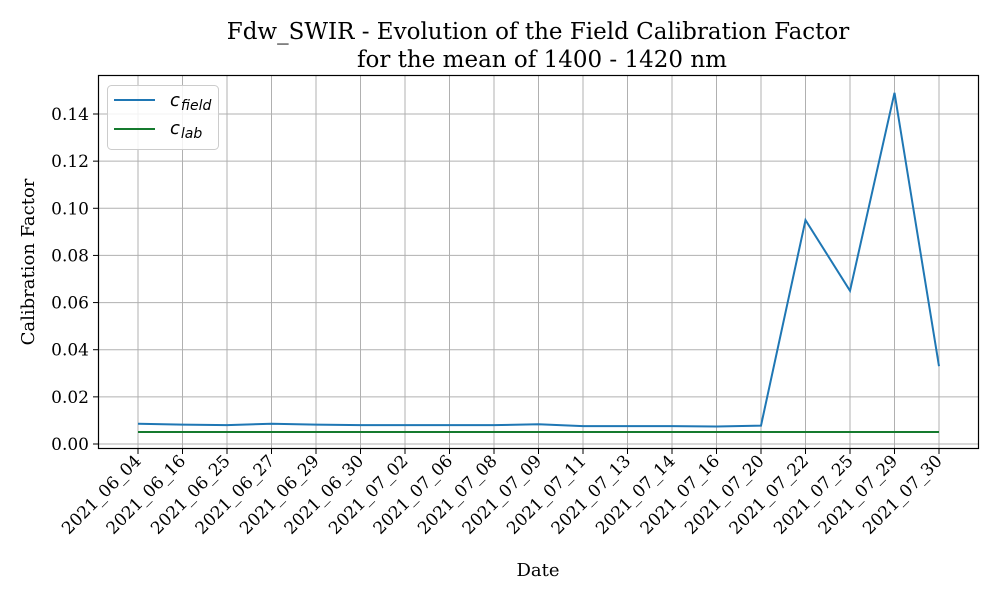 The width and height of the screenshot is (1000, 600). What do you see at coordinates (70, 115) in the screenshot?
I see `y-tick-label: 0.14` at bounding box center [70, 115].